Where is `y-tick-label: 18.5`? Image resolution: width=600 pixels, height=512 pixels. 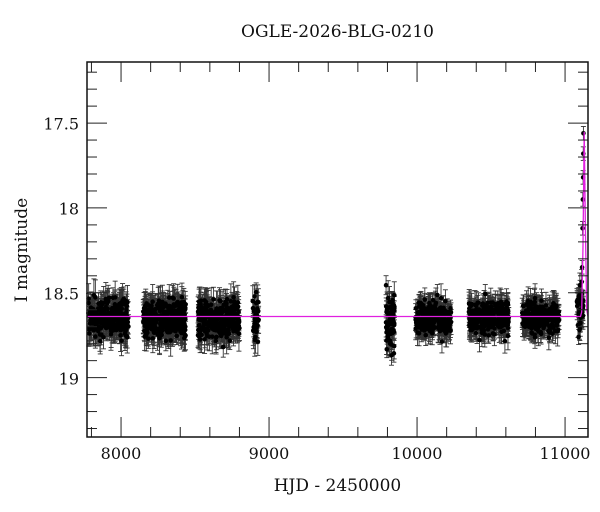 y-tick-label: 18.5 is located at coordinates (61, 294).